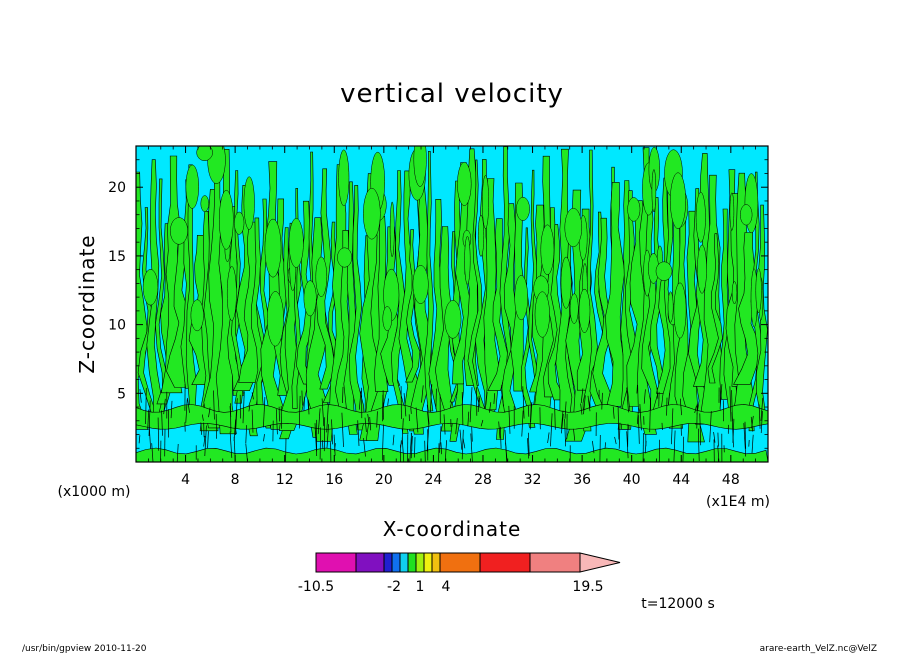  Describe the element at coordinates (285, 480) in the screenshot. I see `x-tick-label: 12` at that location.